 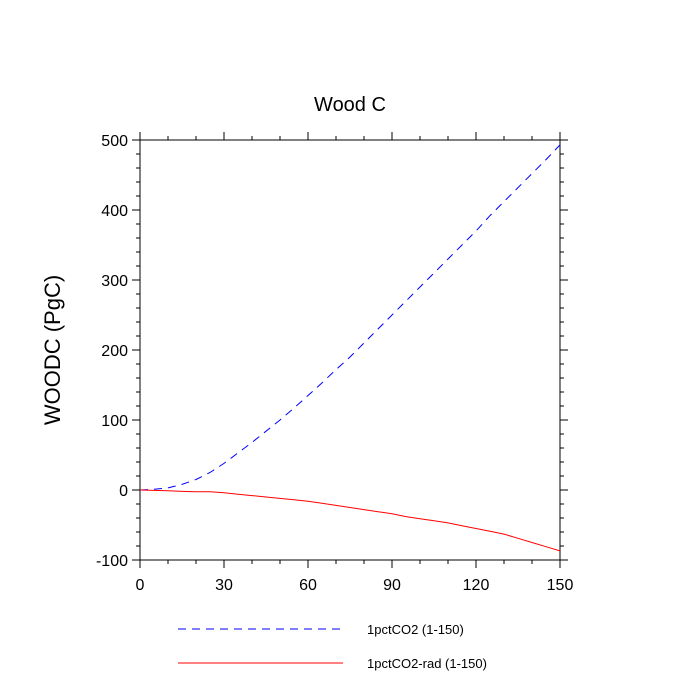 What do you see at coordinates (114, 211) in the screenshot?
I see `y-tick-label: 400` at bounding box center [114, 211].